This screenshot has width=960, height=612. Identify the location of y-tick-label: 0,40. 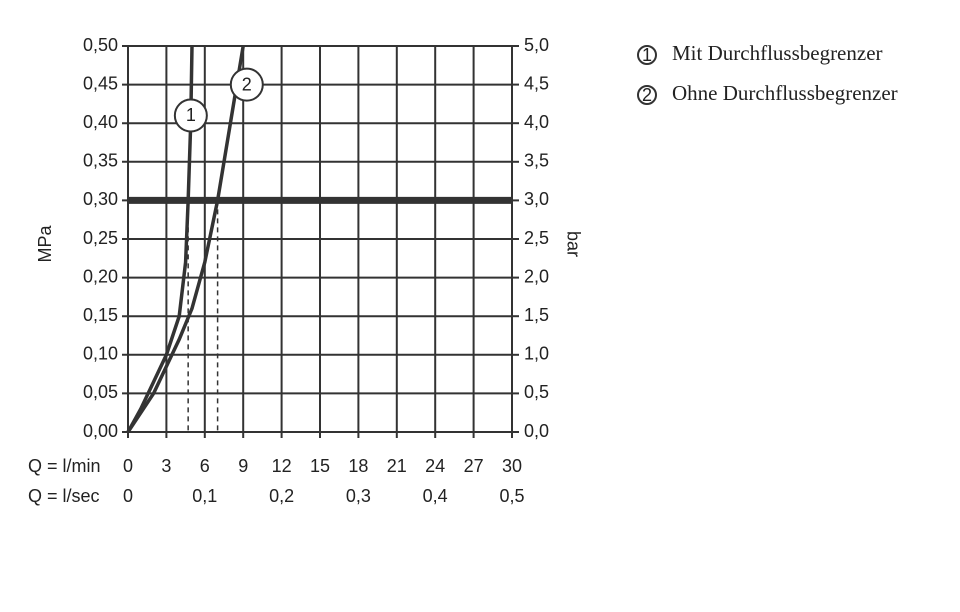
(100, 122).